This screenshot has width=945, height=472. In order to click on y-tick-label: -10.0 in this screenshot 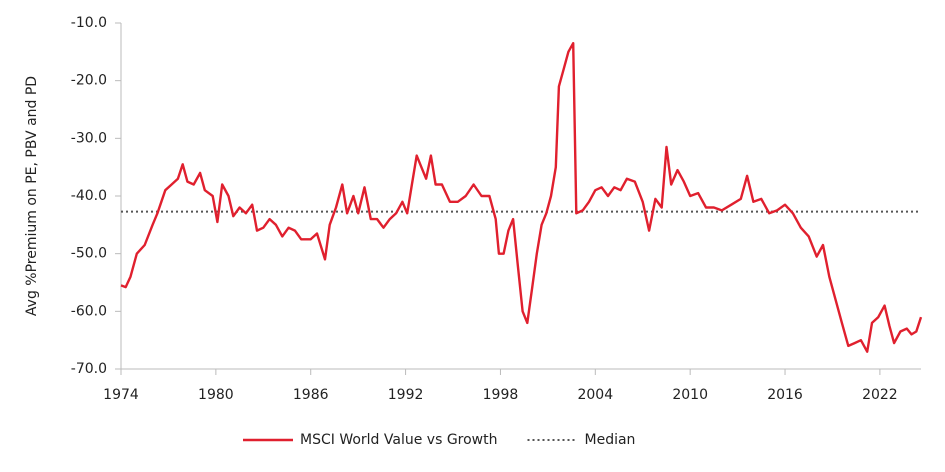, I will do `click(89, 23)`.